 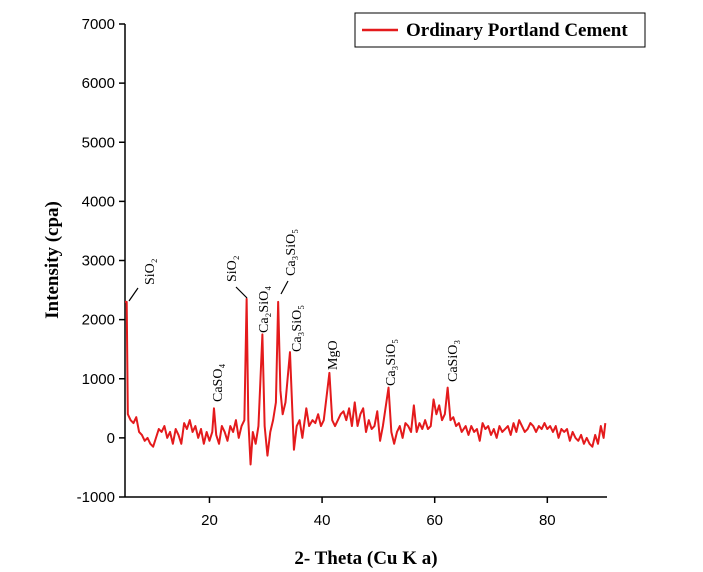 What do you see at coordinates (98, 83) in the screenshot?
I see `y-tick-label: 6000` at bounding box center [98, 83].